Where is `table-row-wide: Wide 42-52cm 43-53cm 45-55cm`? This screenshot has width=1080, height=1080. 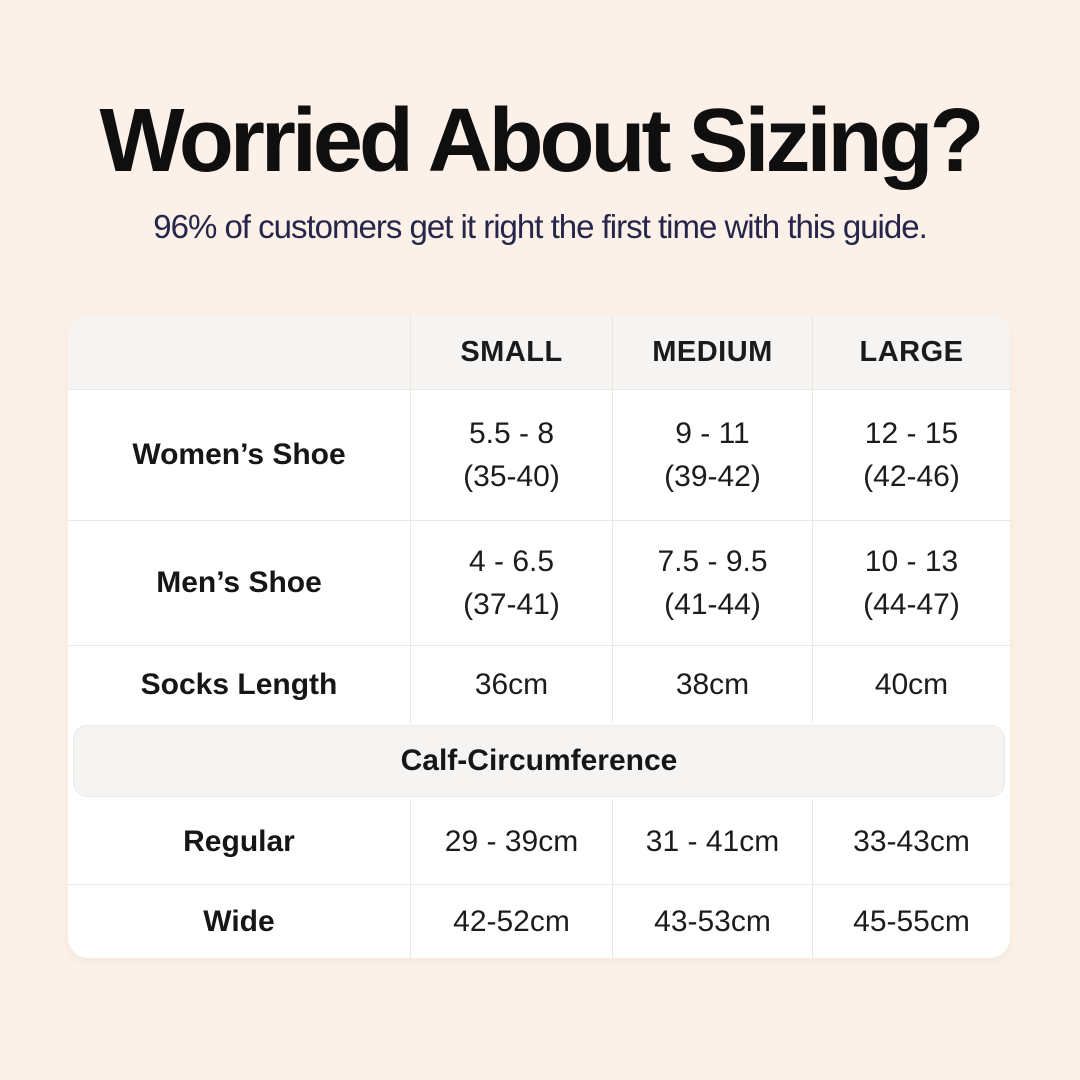
table-row-wide: Wide 42-52cm 43-53cm 45-55cm is located at coordinates (539, 921).